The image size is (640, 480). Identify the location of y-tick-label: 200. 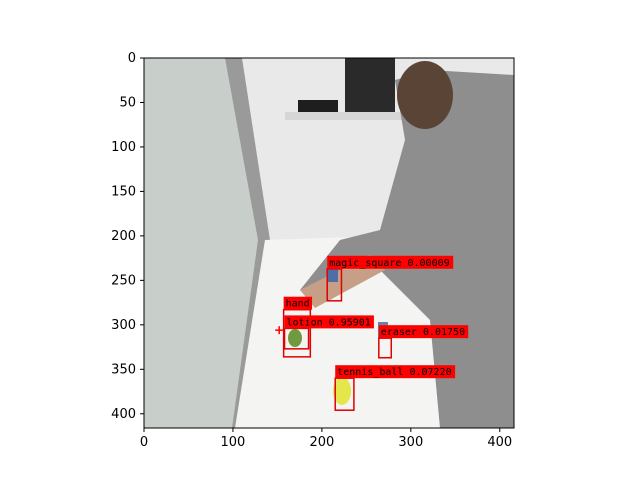
(123, 236).